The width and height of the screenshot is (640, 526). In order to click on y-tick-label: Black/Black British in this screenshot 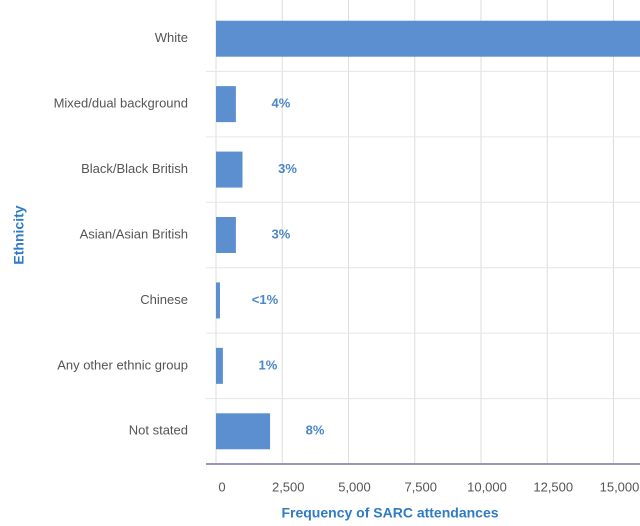, I will do `click(134, 168)`.